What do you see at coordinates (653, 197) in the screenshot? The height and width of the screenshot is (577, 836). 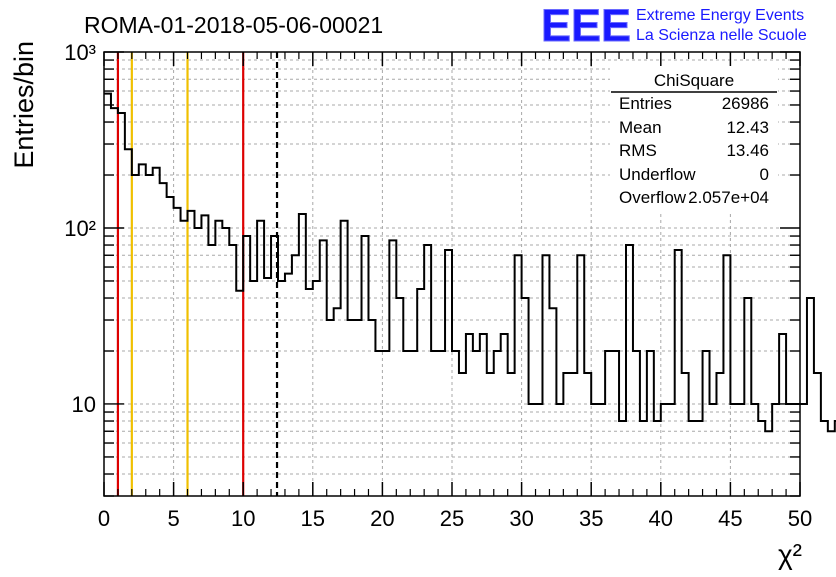 I see `stats-label-overflow: Overflow` at bounding box center [653, 197].